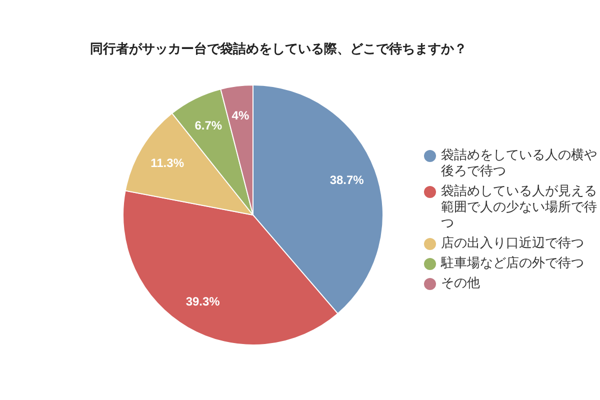 This screenshot has height=400, width=600. What do you see at coordinates (513, 244) in the screenshot?
I see `legend-label: 店の出入り口近辺で待つ` at bounding box center [513, 244].